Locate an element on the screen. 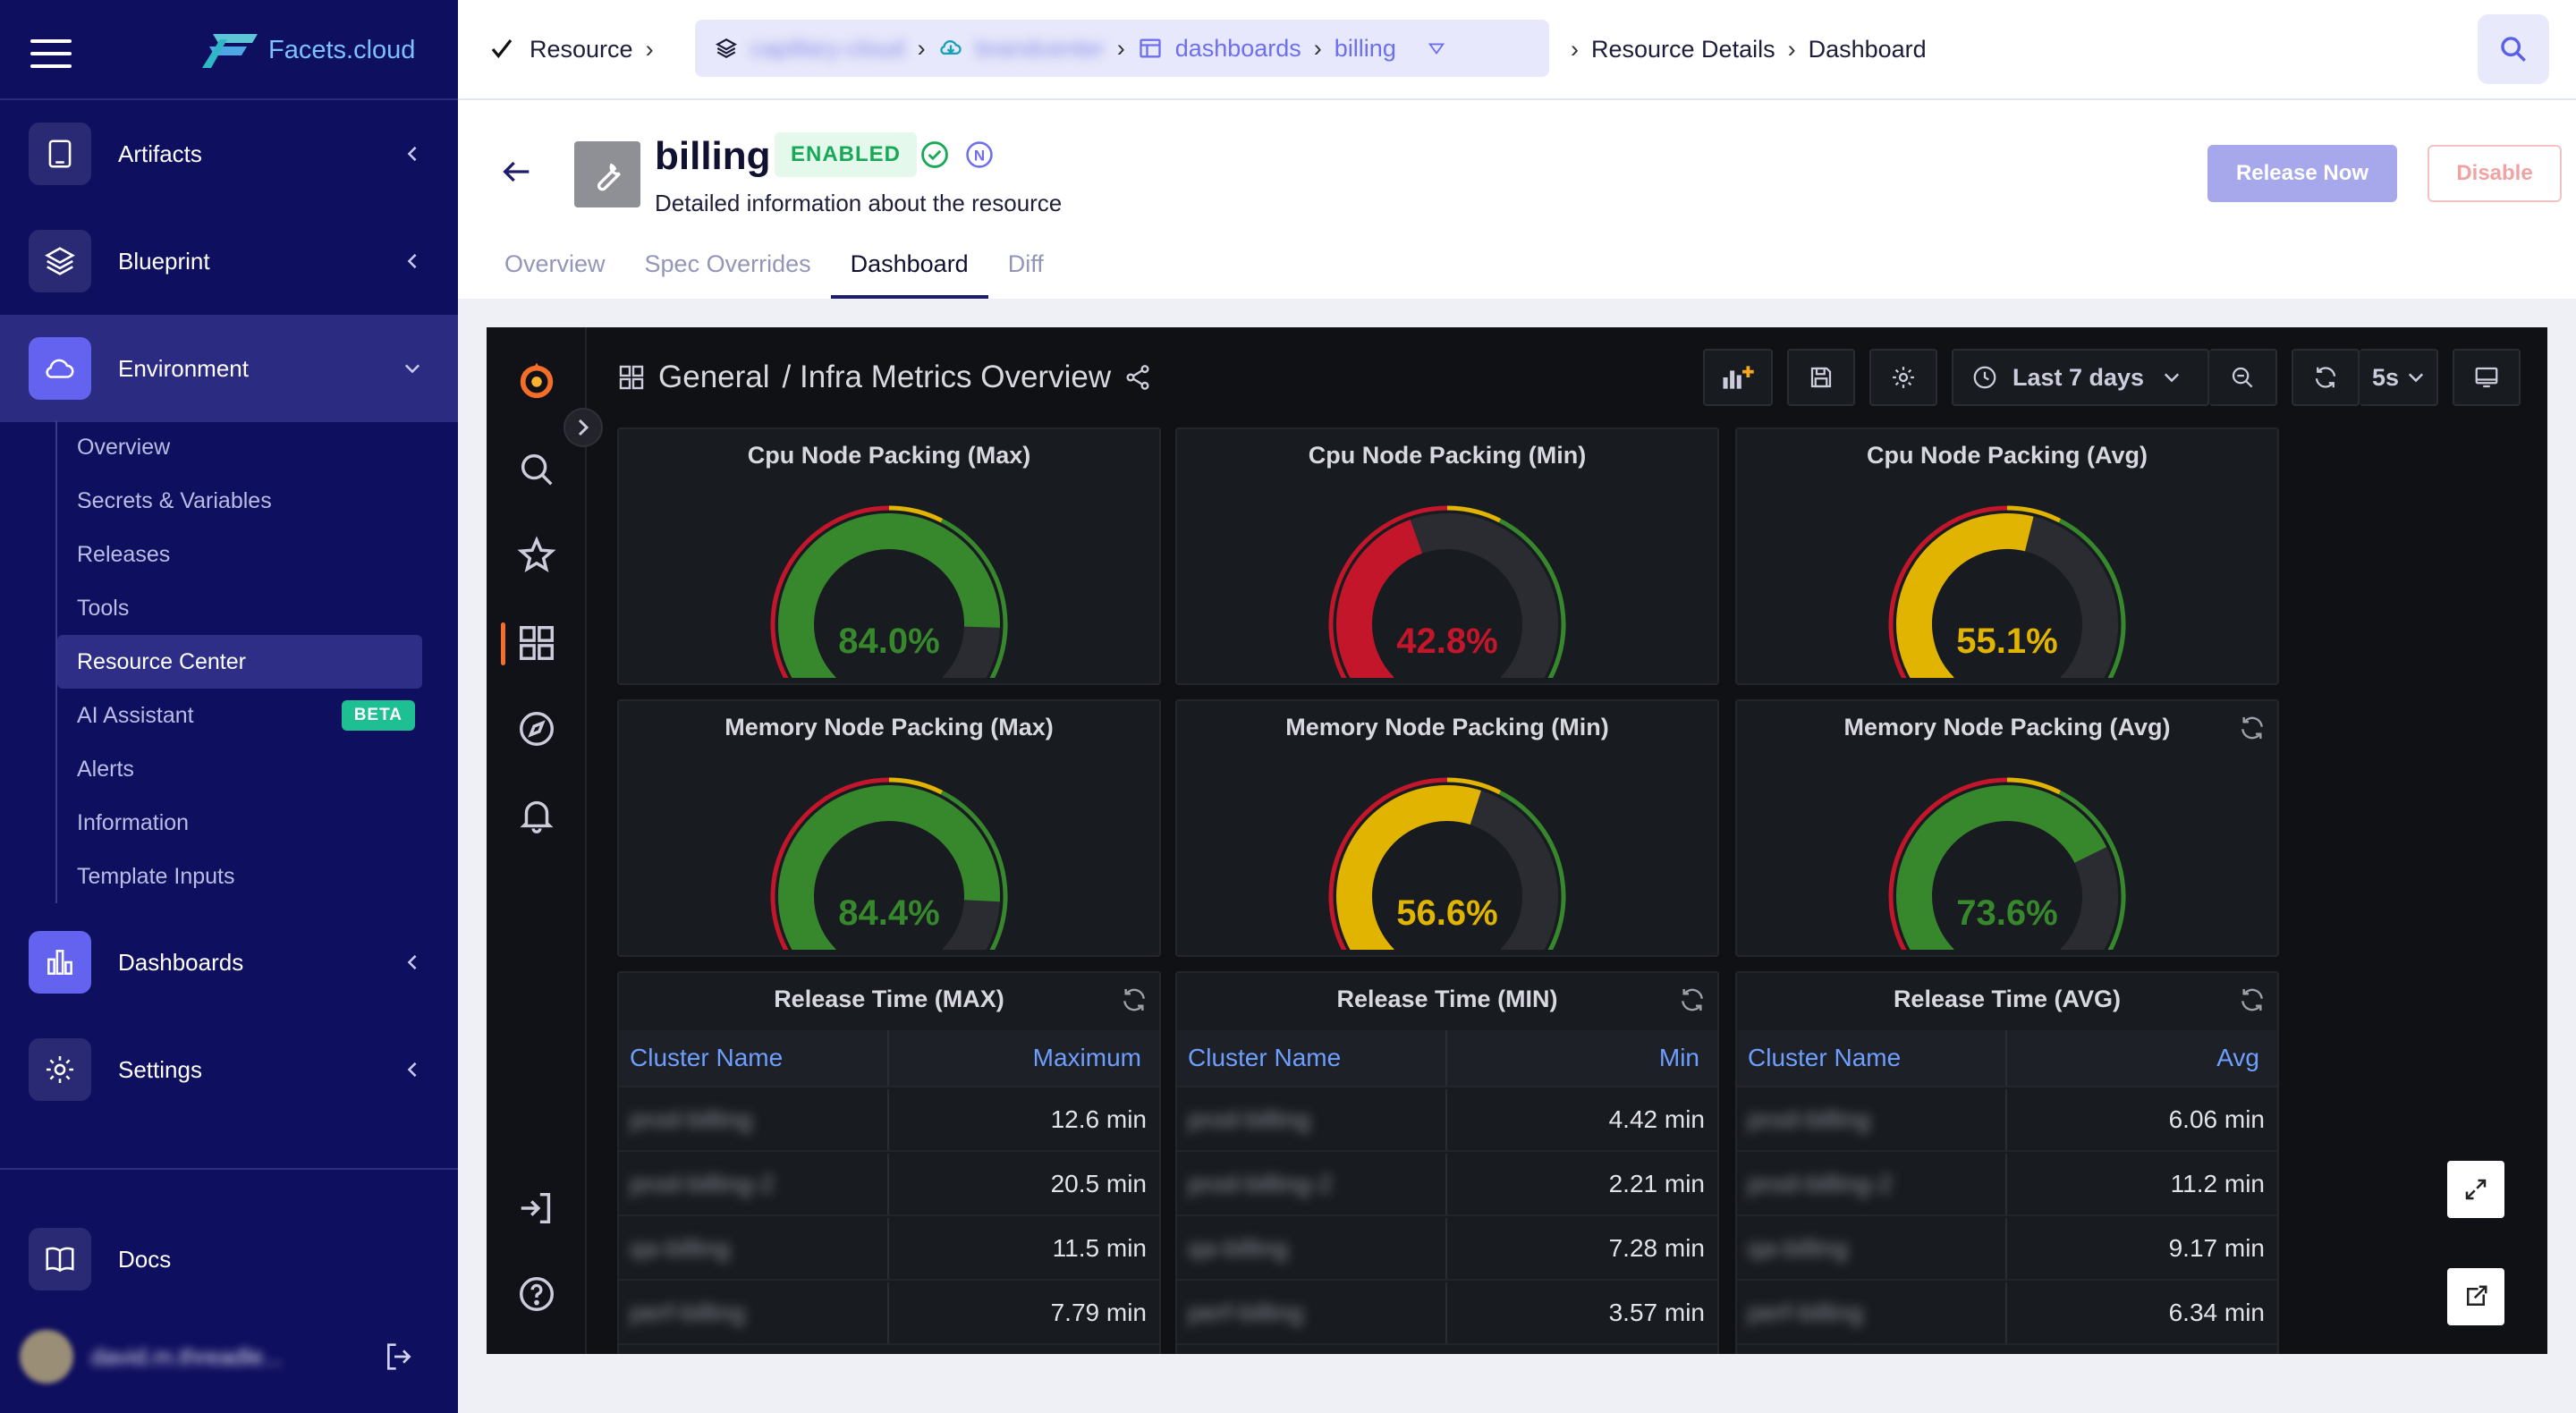  expand-icon is located at coordinates (2476, 1189).